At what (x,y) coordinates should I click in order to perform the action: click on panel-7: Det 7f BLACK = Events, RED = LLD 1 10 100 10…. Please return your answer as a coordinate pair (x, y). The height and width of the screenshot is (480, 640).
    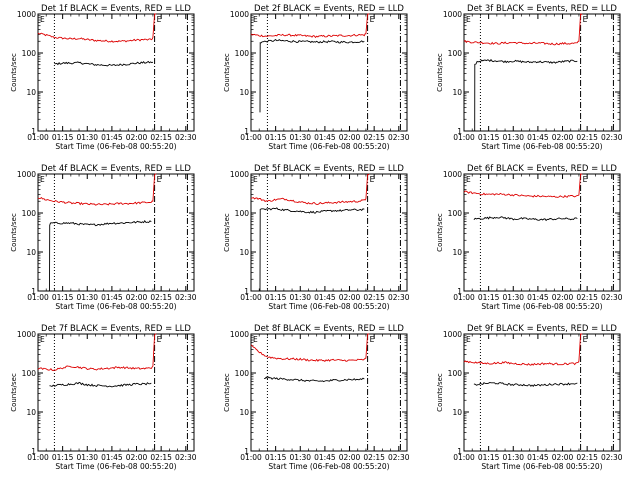
    Looking at the image, I should click on (103, 397).